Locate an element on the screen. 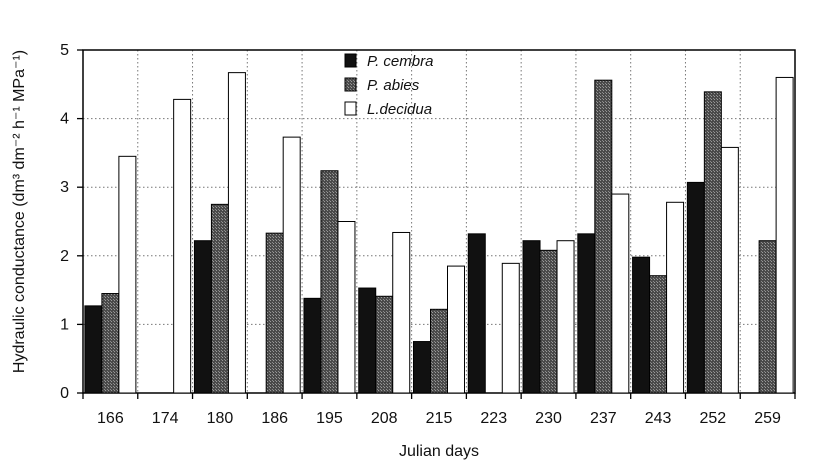  legend: P. cembra P. abies L.decidua is located at coordinates (388, 85).